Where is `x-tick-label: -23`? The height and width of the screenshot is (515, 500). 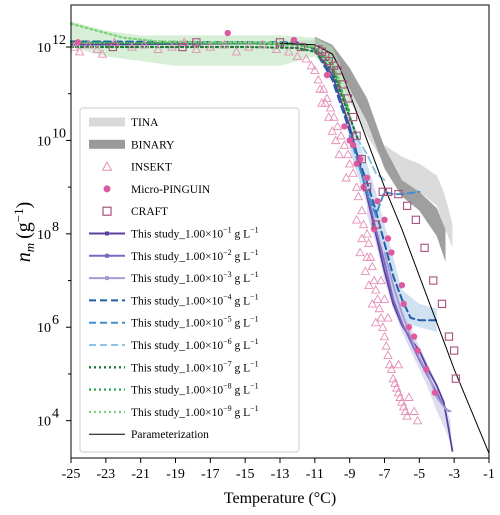 x-tick-label: -23 is located at coordinates (105, 474).